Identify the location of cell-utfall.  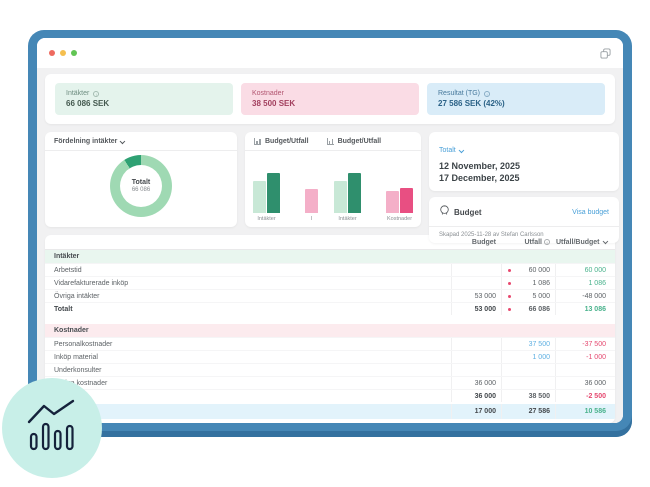
(528, 383).